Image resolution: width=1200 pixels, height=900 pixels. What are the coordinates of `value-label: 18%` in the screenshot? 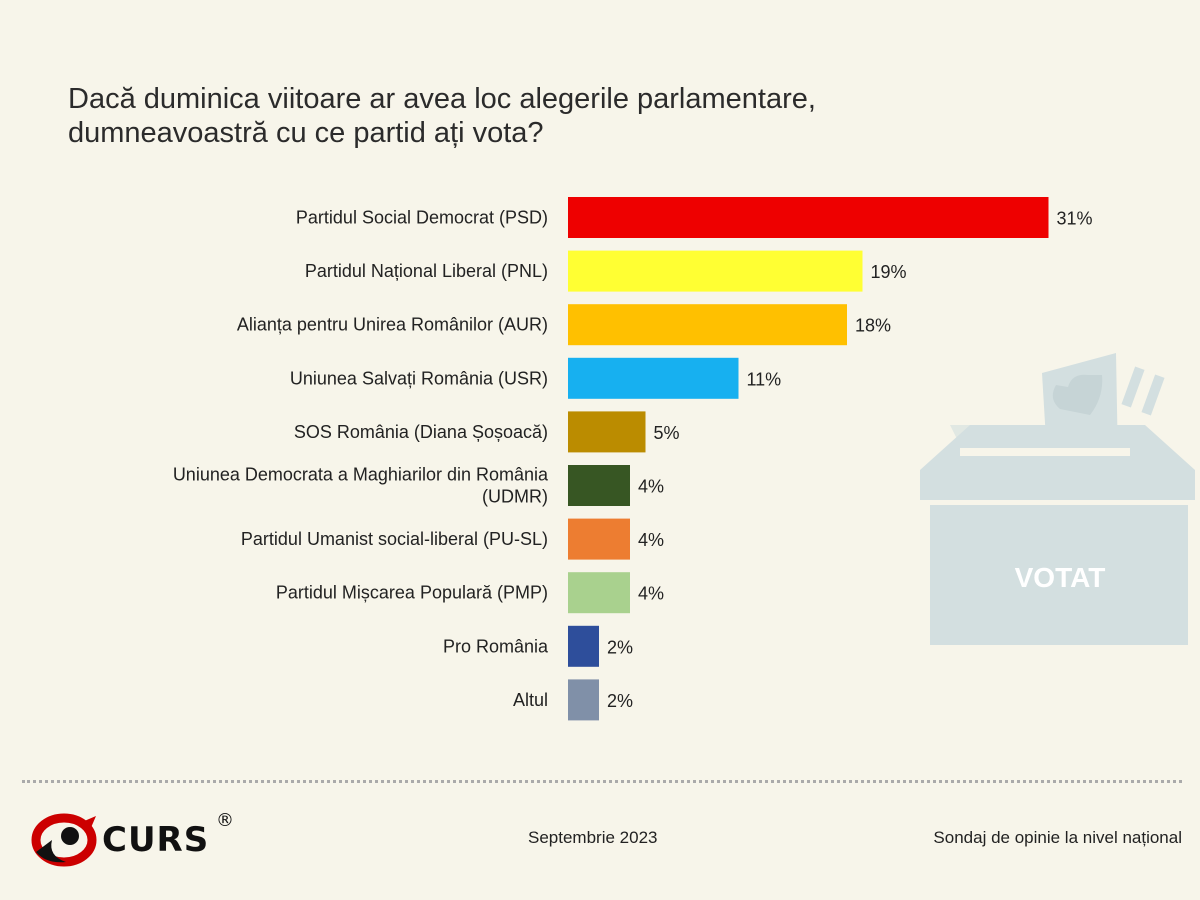 It's located at (873, 326).